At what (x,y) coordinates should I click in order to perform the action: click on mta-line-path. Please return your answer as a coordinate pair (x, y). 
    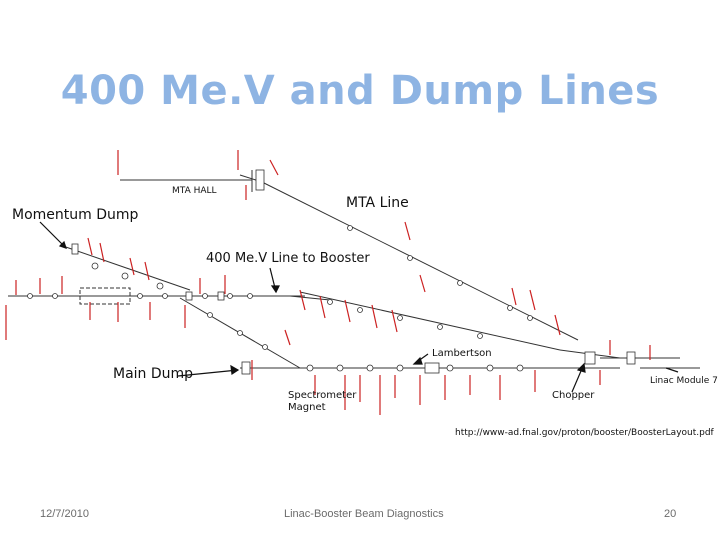
    Looking at the image, I should click on (420, 261).